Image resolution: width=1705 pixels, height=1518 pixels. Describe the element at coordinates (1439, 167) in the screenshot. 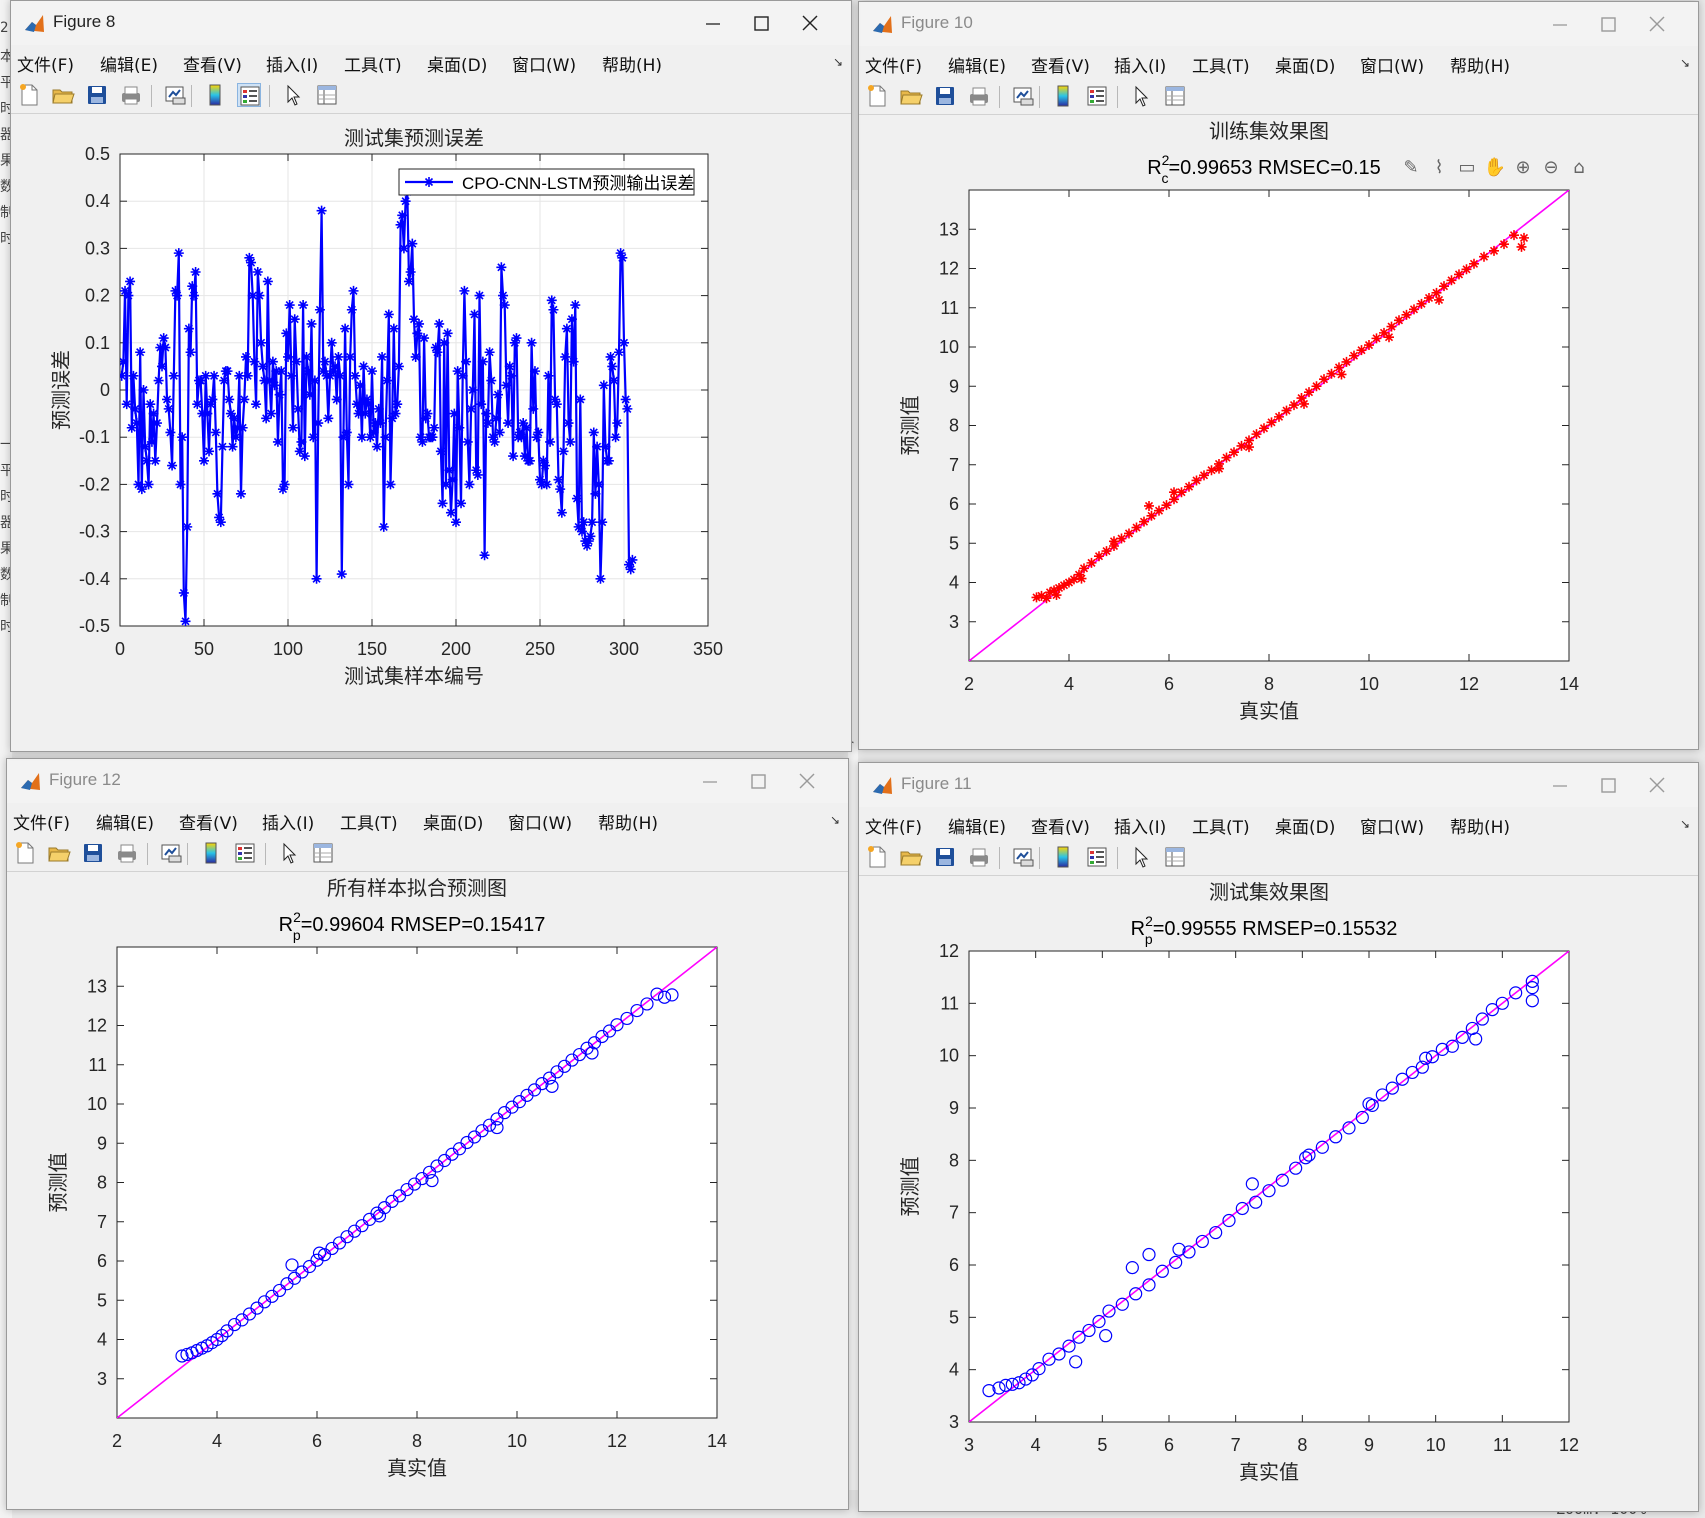

I see `data-tips-icon: ⌇` at that location.